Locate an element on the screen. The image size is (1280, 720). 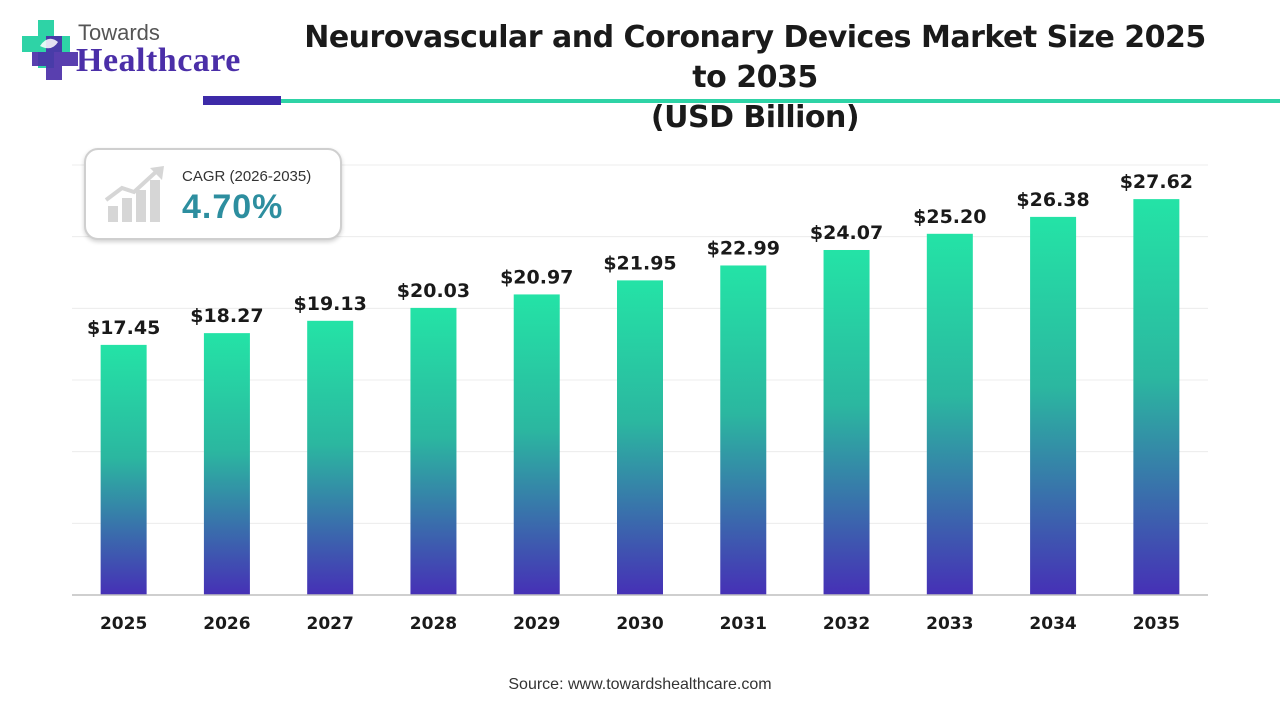
growth-chart-icon is located at coordinates (134, 194).